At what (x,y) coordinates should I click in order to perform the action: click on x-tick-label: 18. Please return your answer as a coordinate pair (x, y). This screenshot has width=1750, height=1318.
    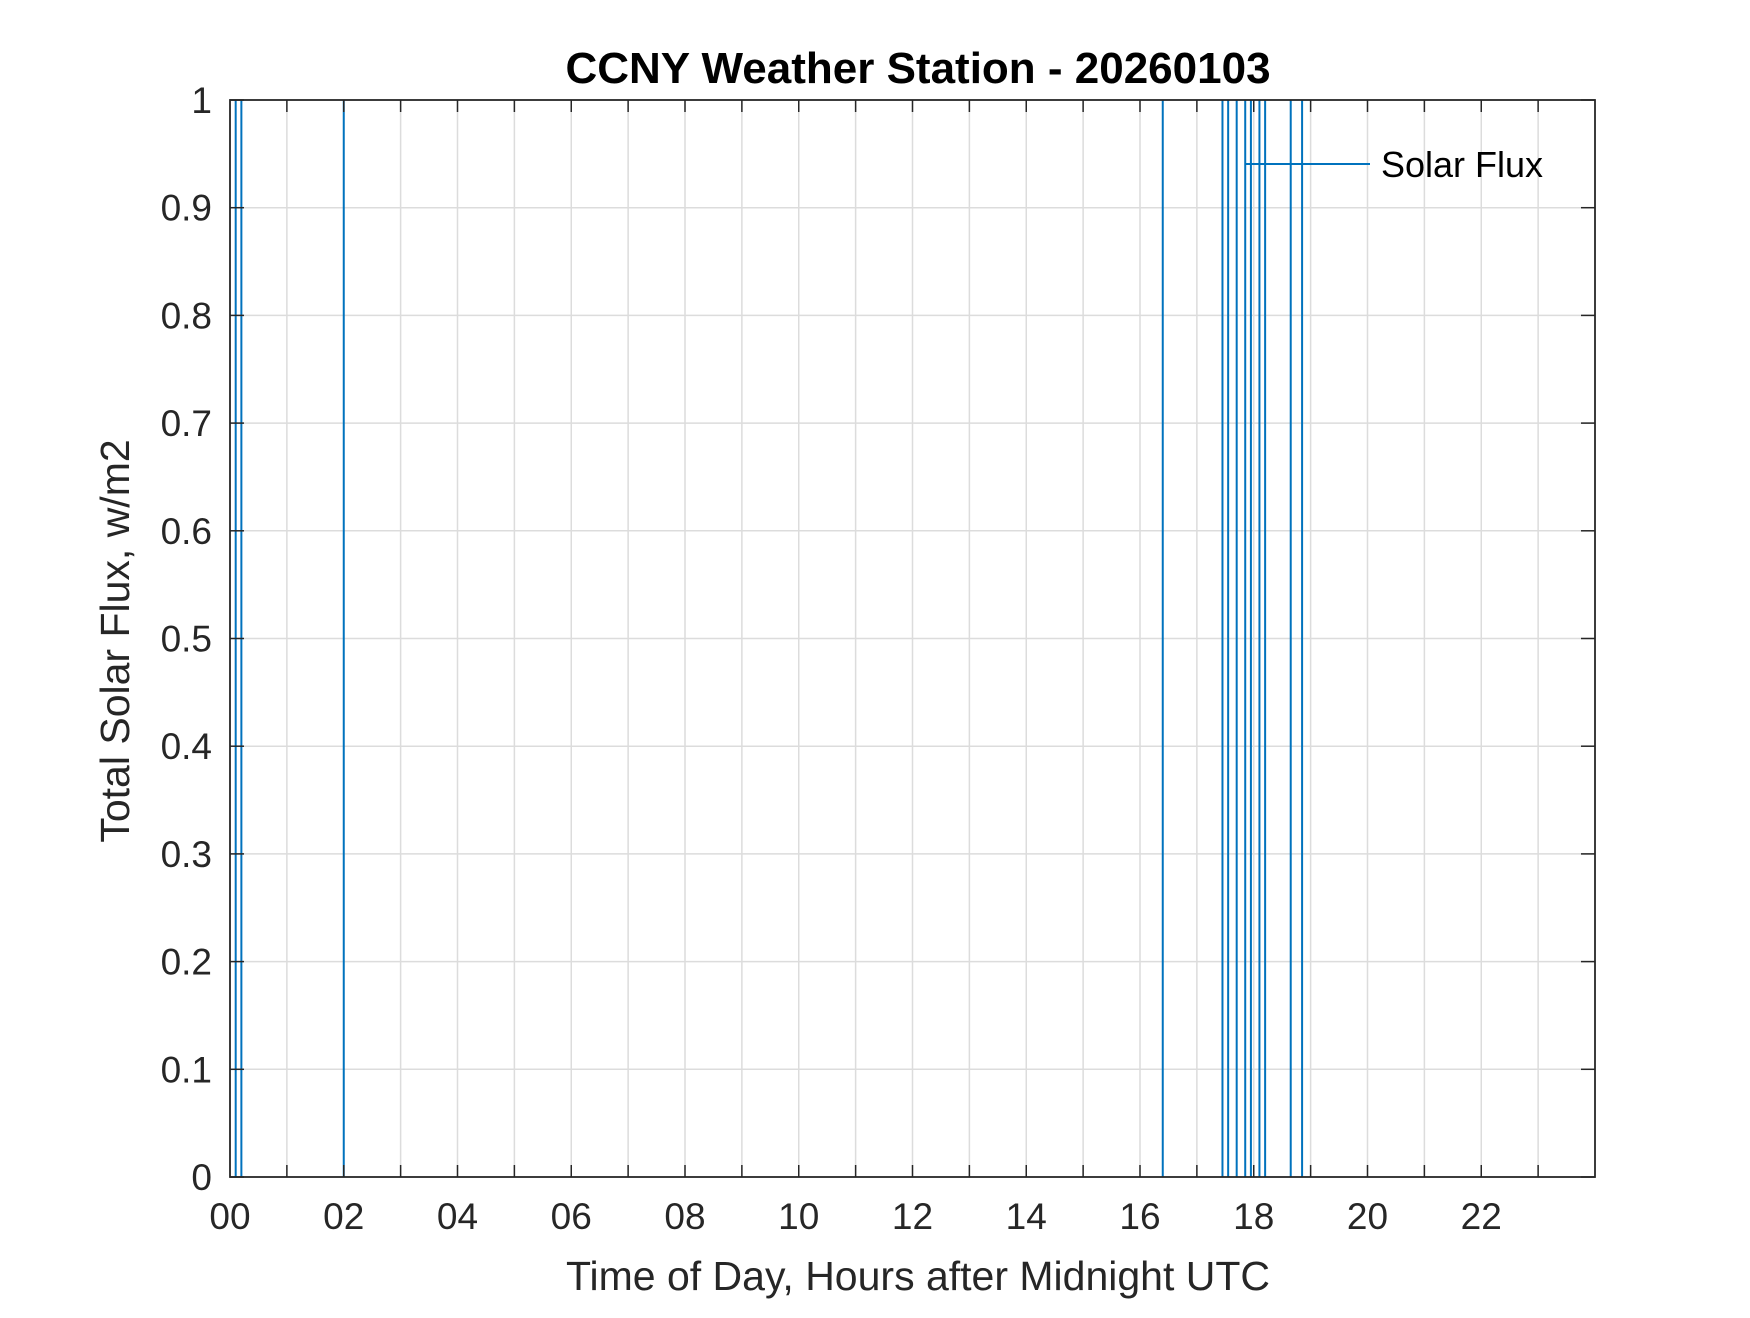
    Looking at the image, I should click on (1253, 1216).